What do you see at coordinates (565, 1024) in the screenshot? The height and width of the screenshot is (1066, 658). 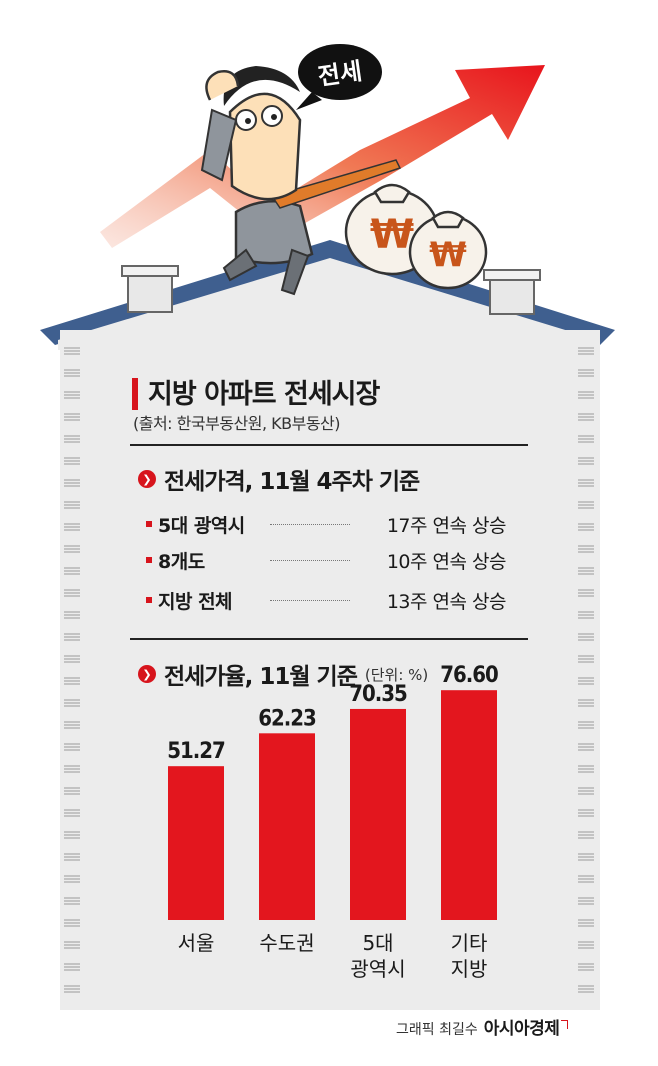 I see `publisher-mark-icon` at bounding box center [565, 1024].